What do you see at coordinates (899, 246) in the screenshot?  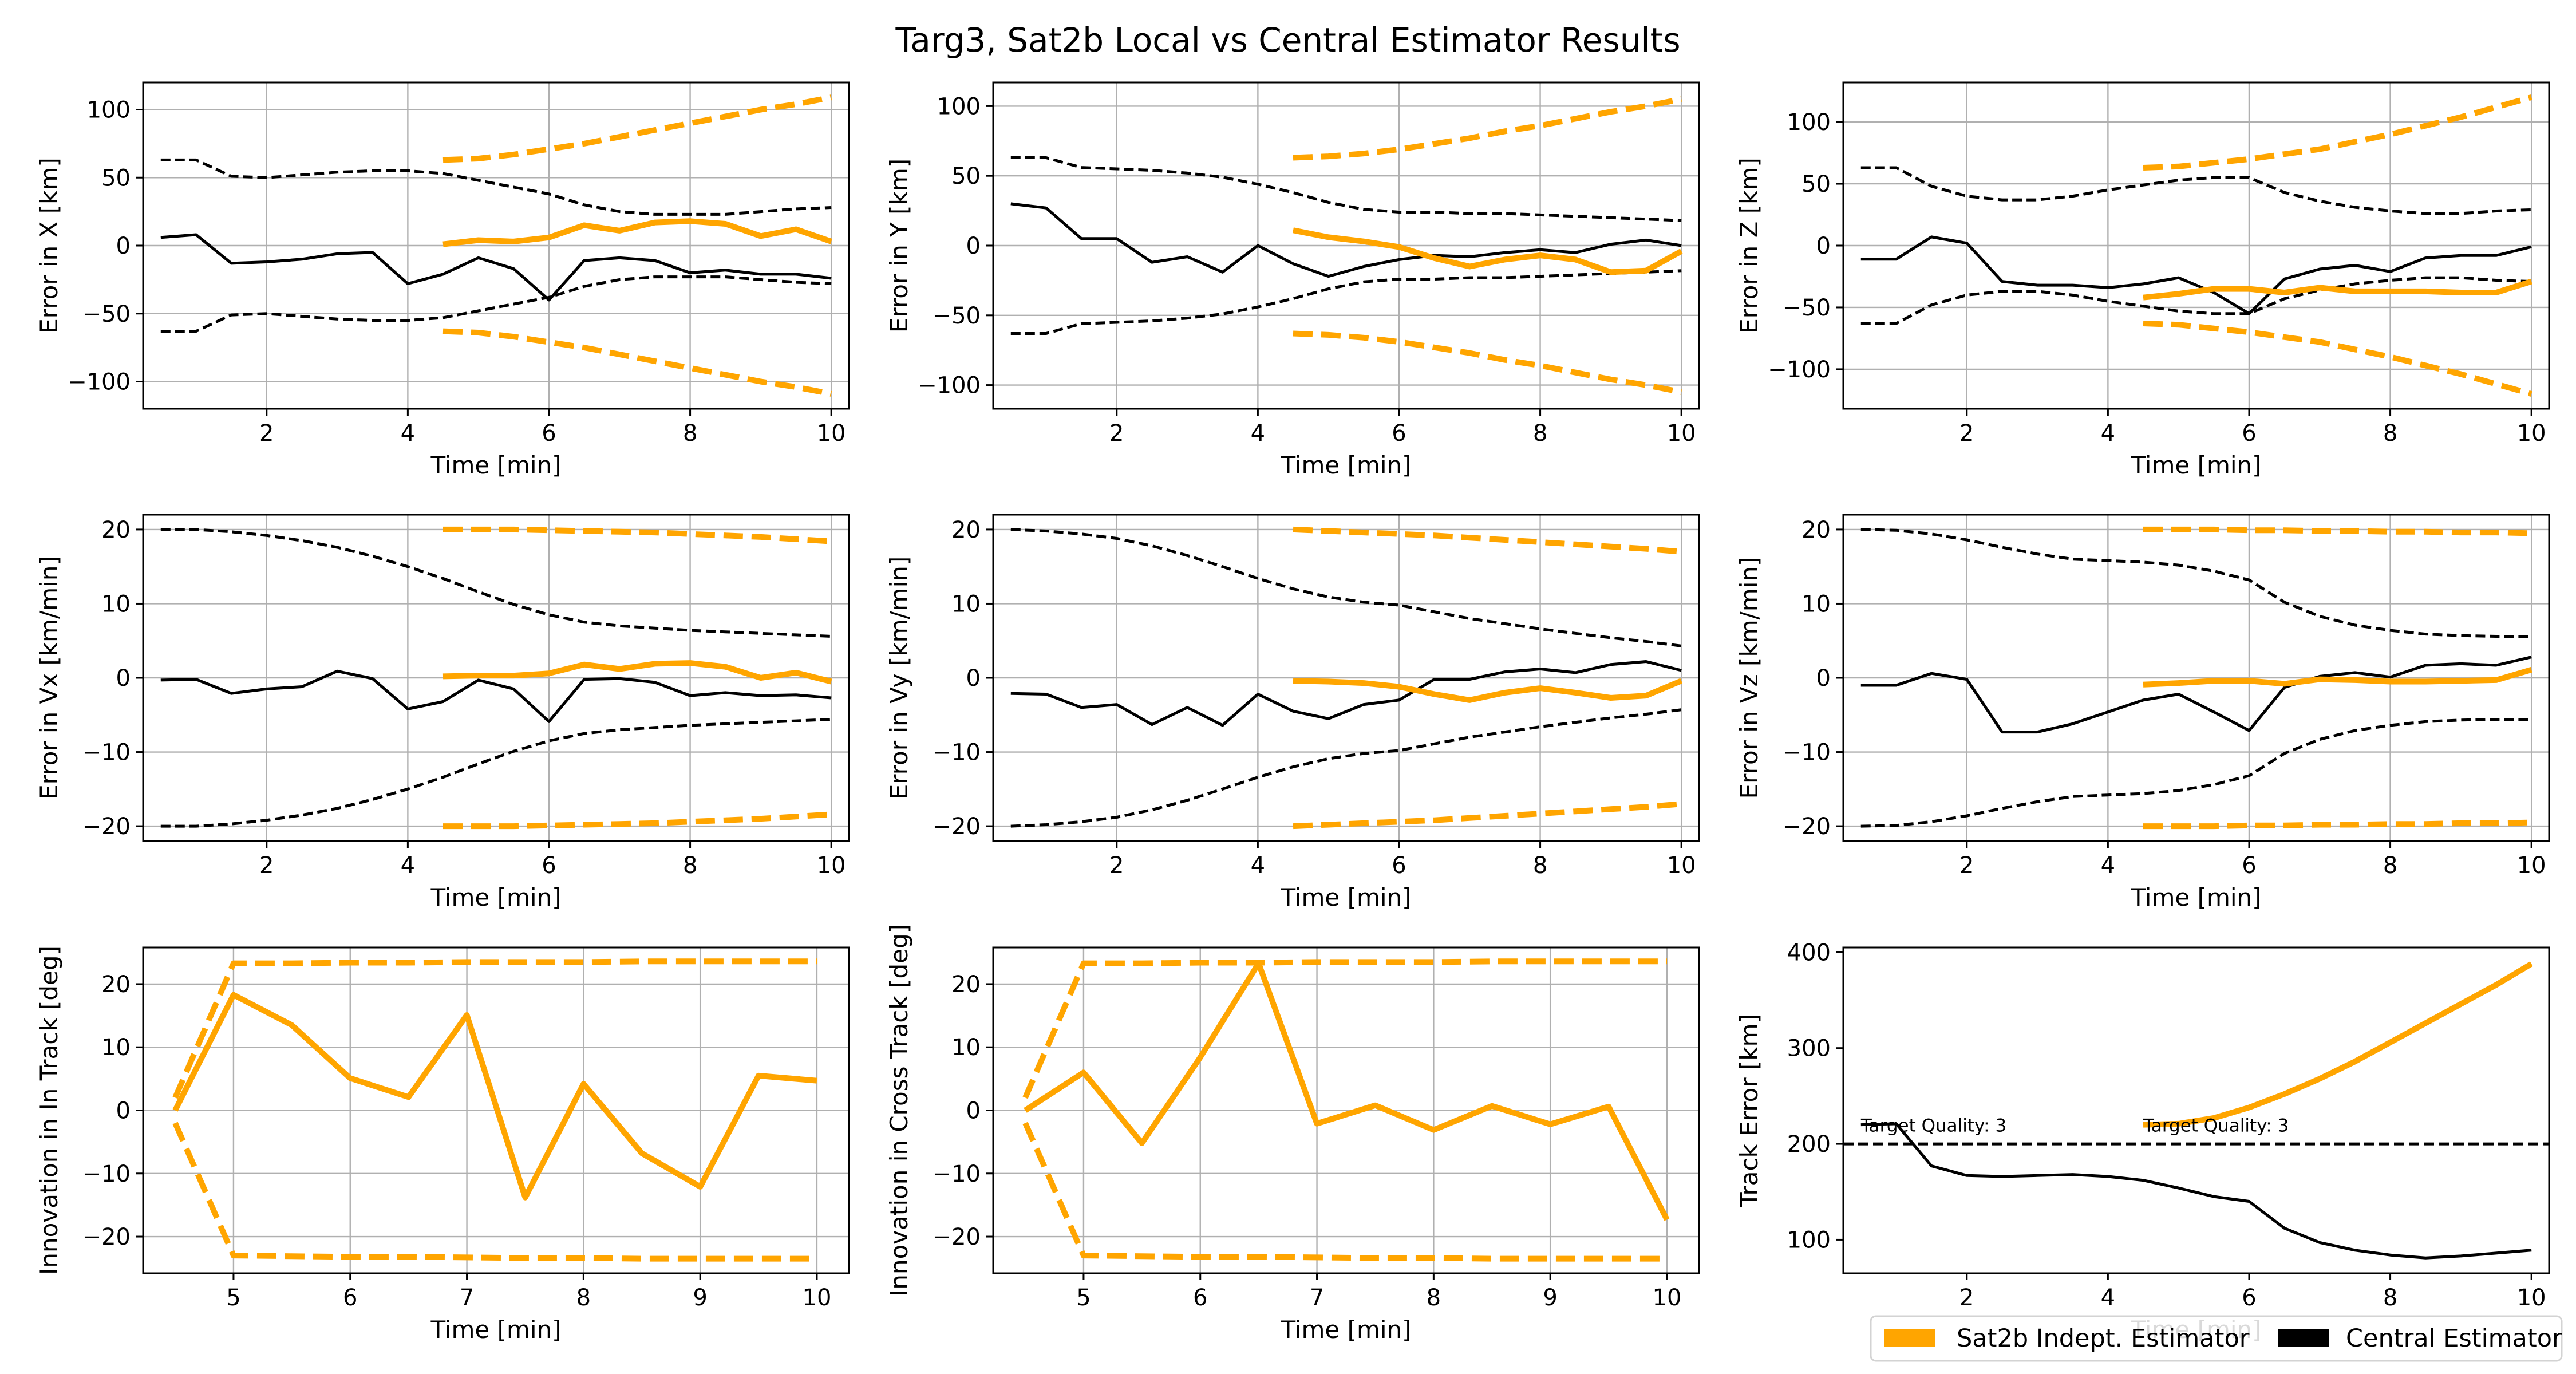 I see `y-ylabel: Error in Y [km]` at bounding box center [899, 246].